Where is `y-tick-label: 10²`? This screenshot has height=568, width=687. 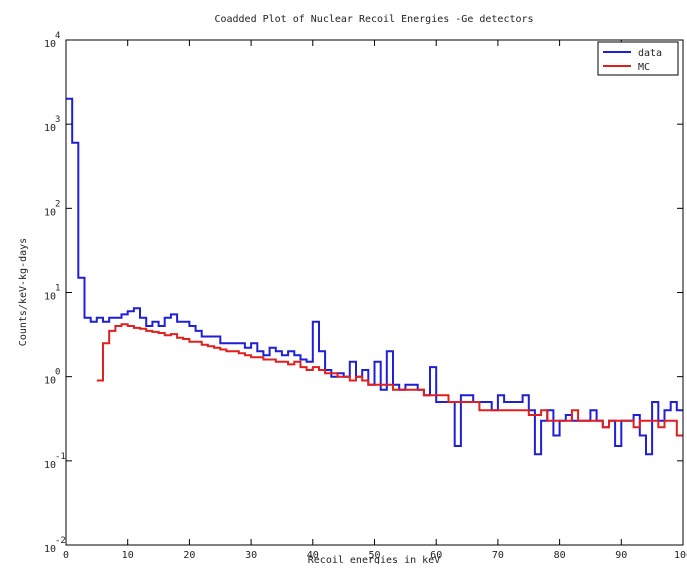 y-tick-label: 10² is located at coordinates (52, 208).